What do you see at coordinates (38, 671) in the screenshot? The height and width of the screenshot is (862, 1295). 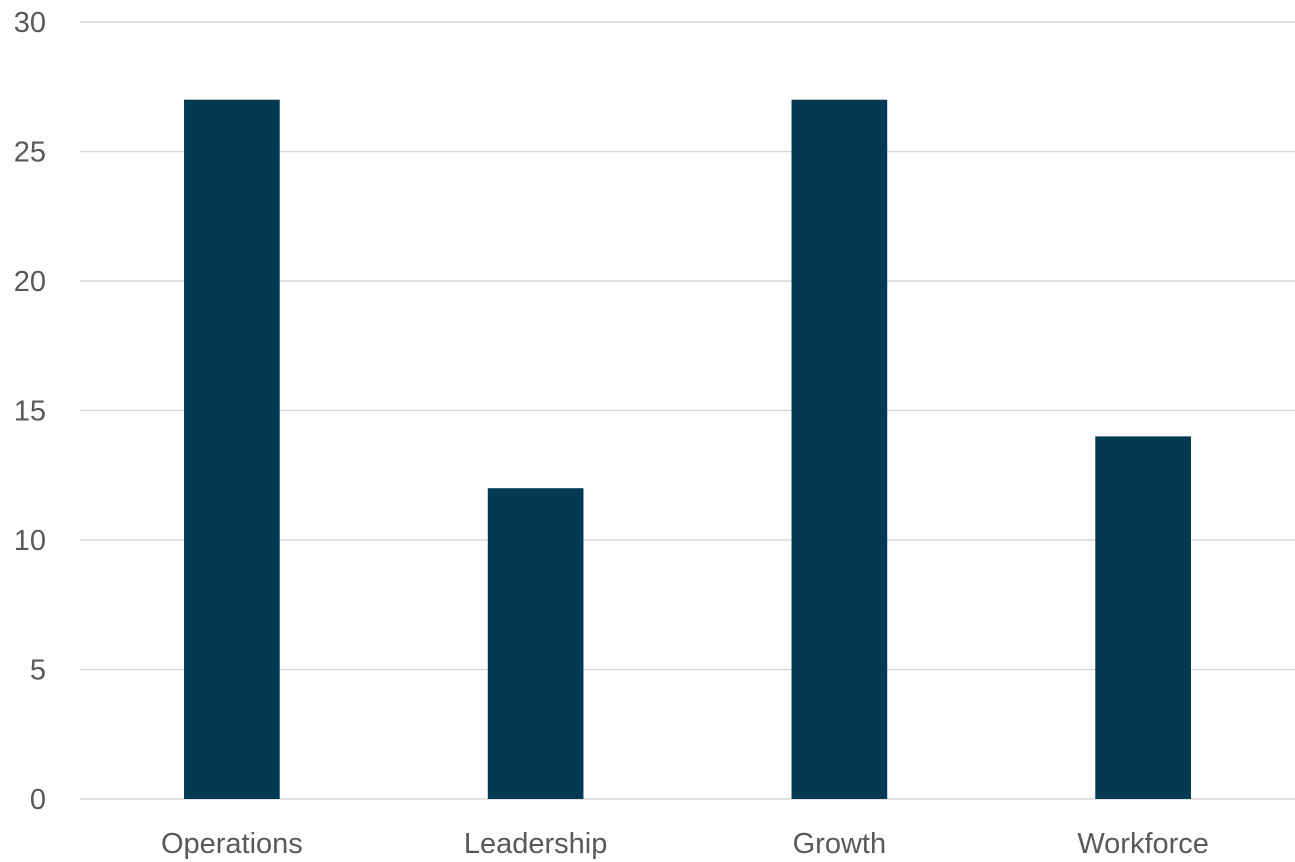 I see `y-tick-label: 5` at bounding box center [38, 671].